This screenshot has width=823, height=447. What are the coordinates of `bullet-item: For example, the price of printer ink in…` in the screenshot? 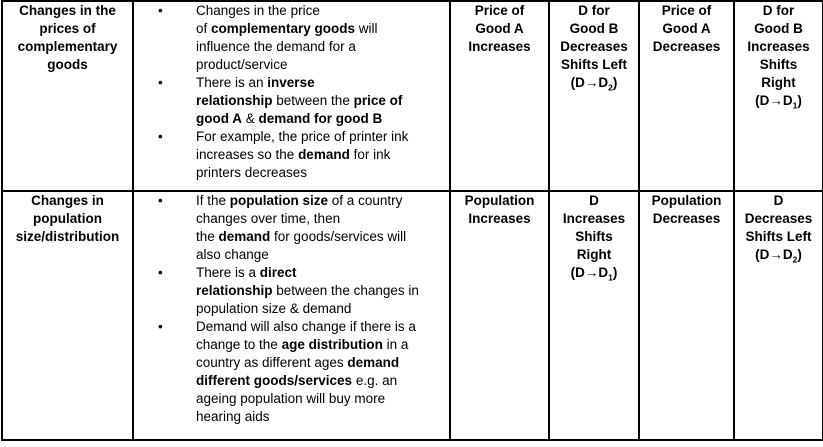 It's located at (291, 155).